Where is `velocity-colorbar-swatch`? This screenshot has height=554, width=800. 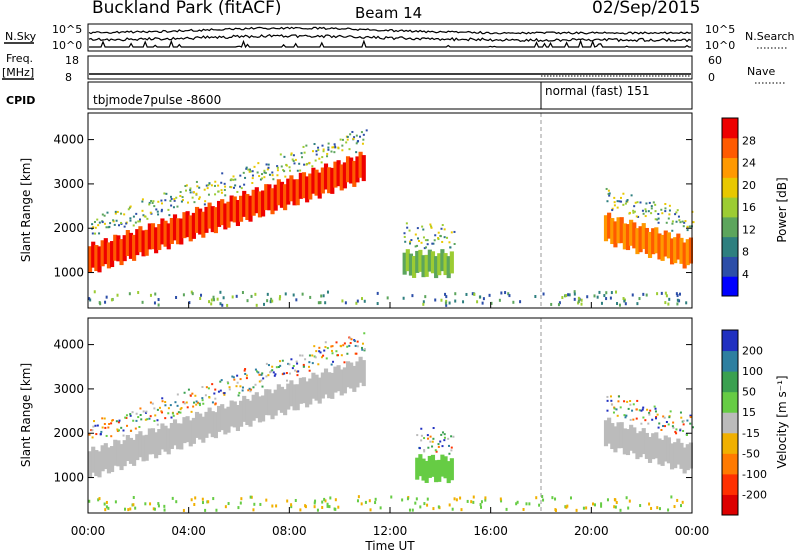 velocity-colorbar-swatch is located at coordinates (730, 443).